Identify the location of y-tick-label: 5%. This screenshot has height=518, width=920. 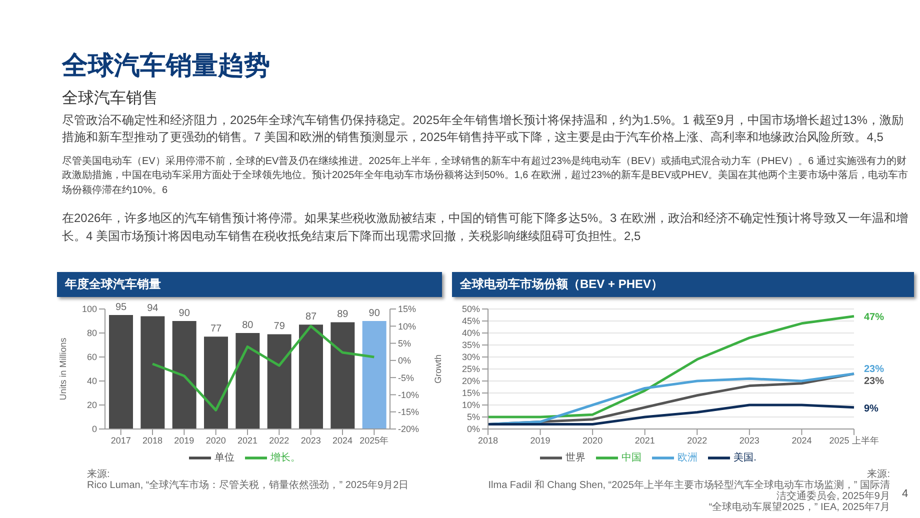
(473, 417).